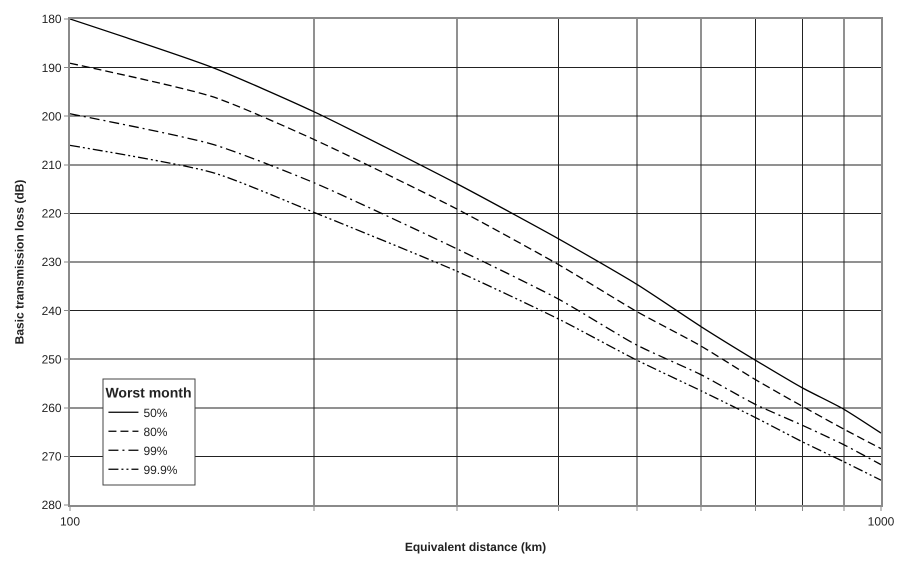 The width and height of the screenshot is (907, 565). Describe the element at coordinates (52, 262) in the screenshot. I see `y-tick-label: 230` at that location.